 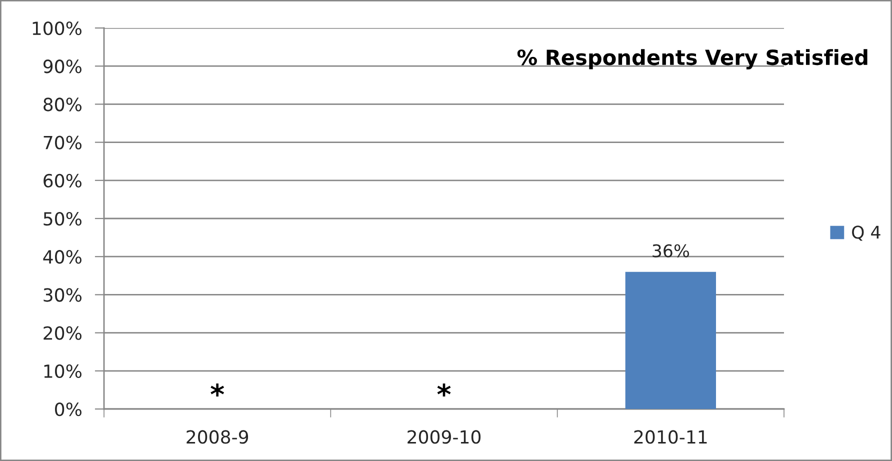 What do you see at coordinates (670, 251) in the screenshot?
I see `data-label: 36%` at bounding box center [670, 251].